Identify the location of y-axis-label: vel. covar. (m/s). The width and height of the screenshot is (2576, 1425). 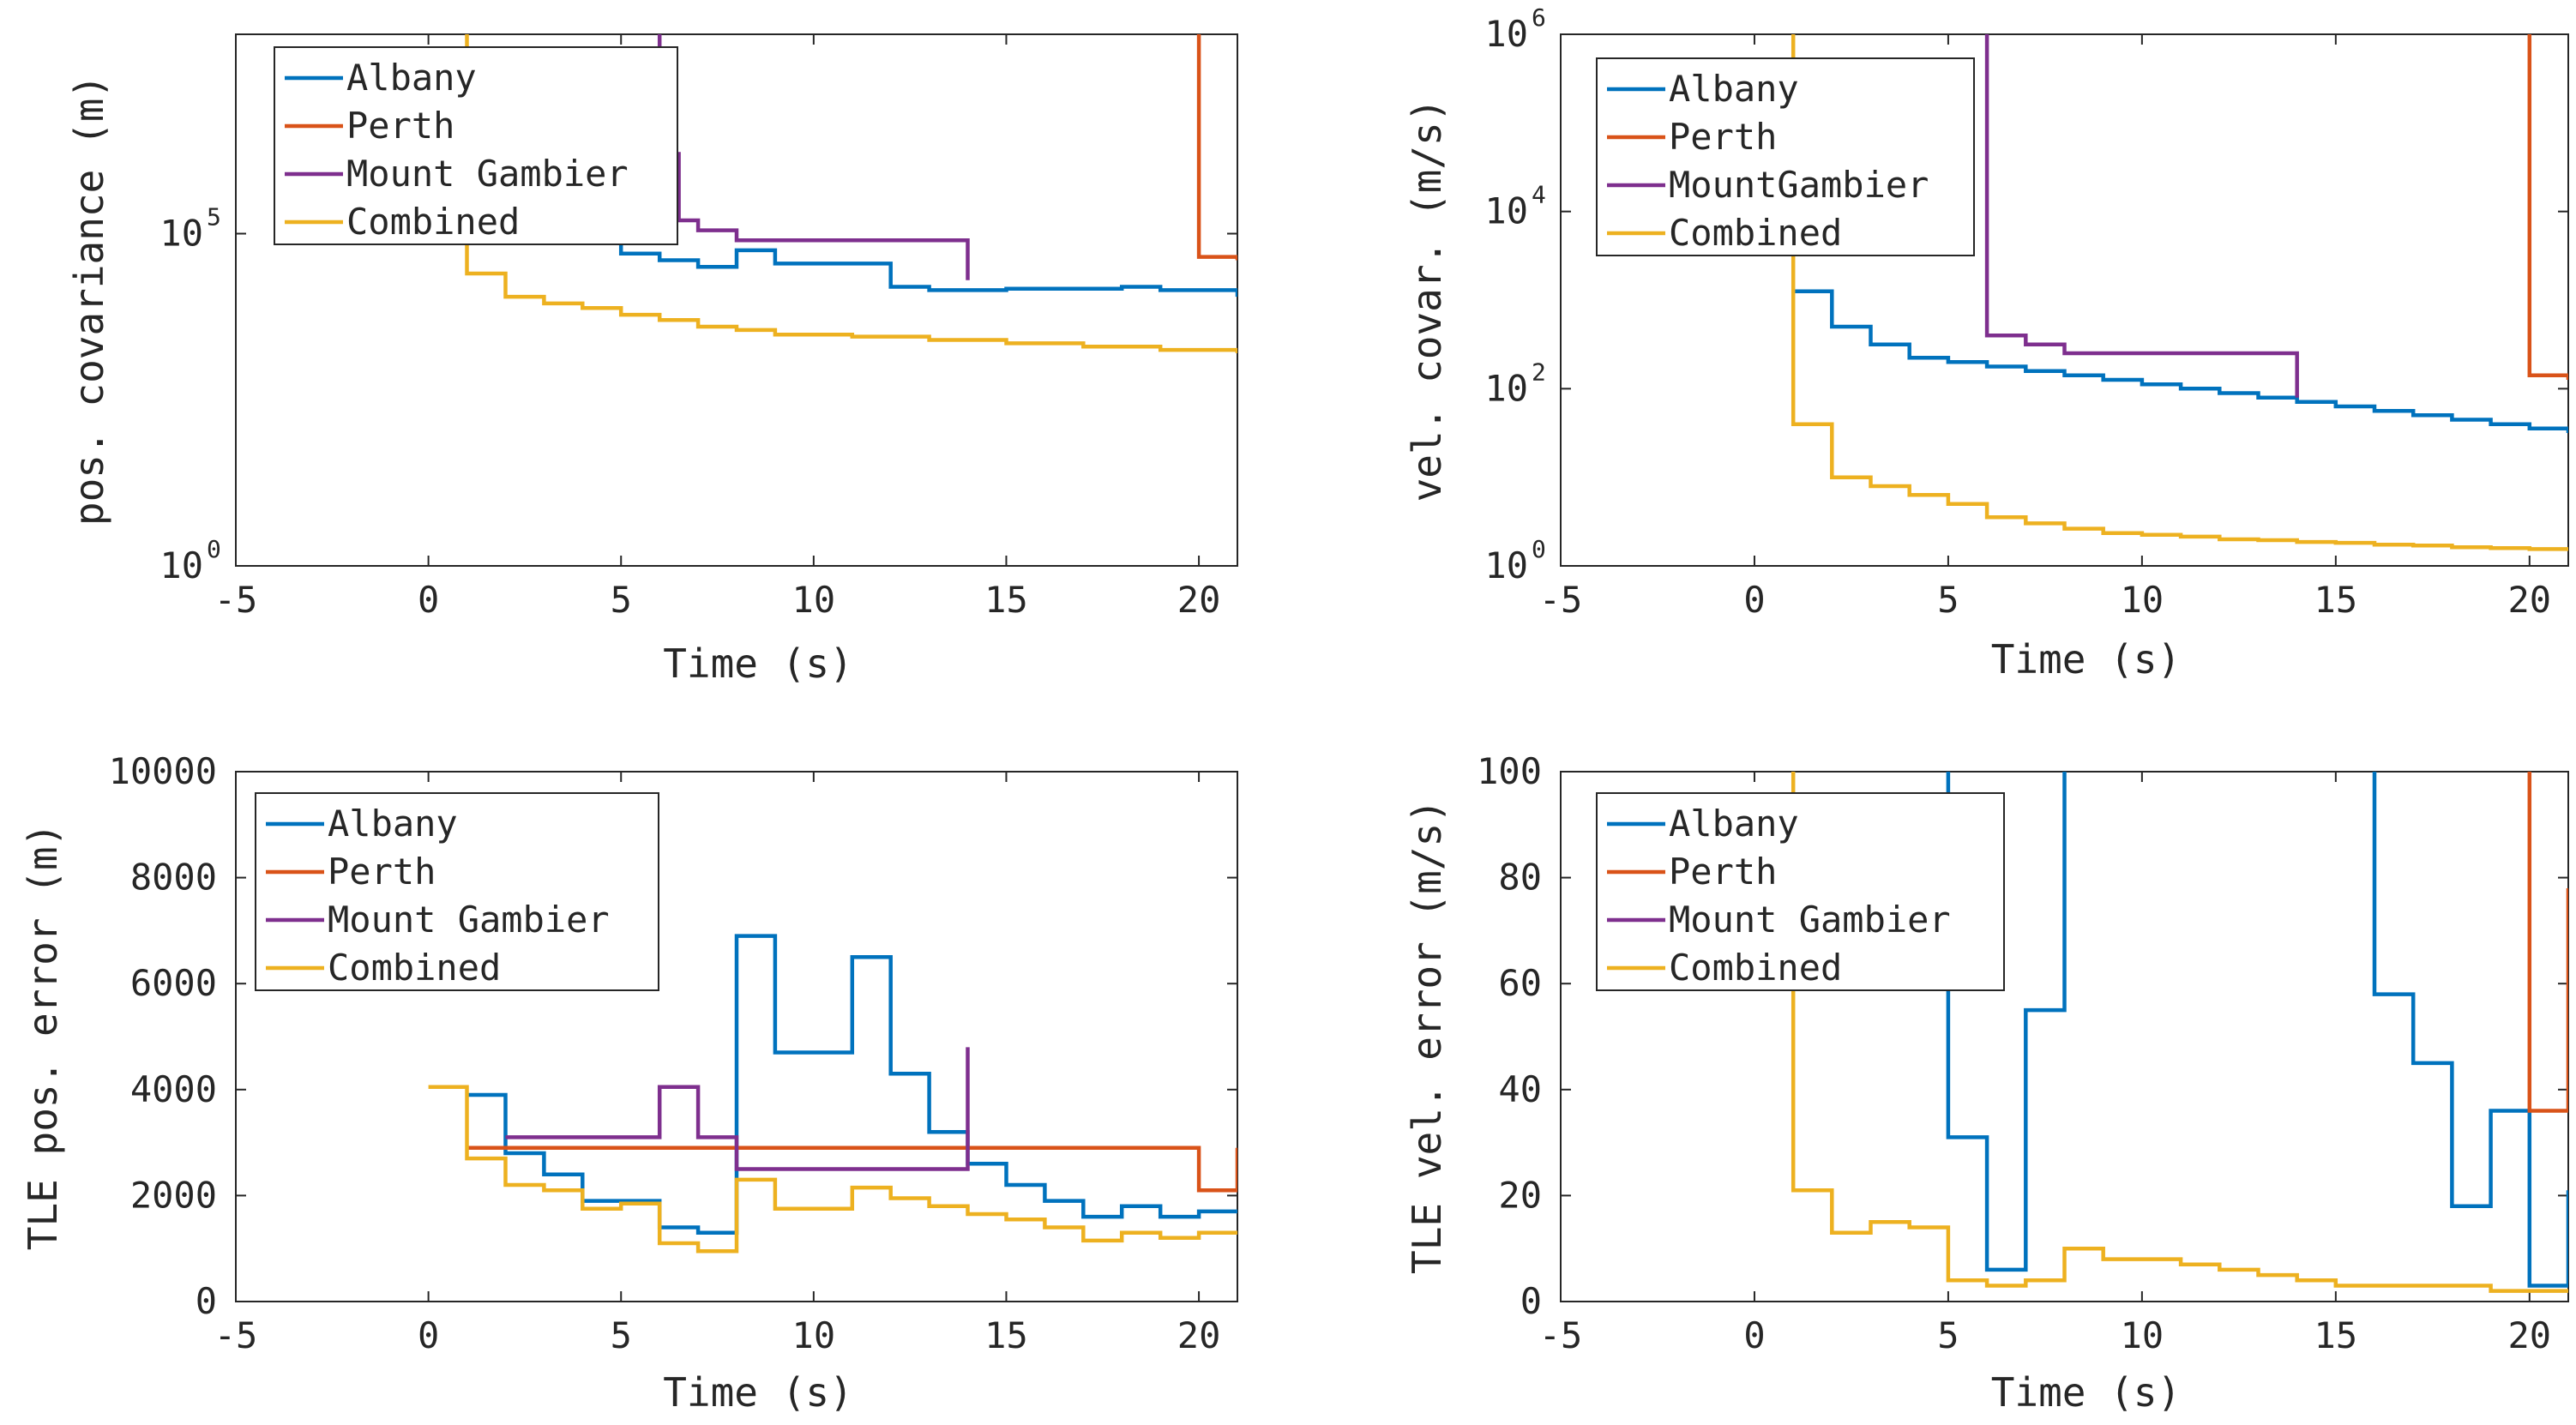
(1427, 300).